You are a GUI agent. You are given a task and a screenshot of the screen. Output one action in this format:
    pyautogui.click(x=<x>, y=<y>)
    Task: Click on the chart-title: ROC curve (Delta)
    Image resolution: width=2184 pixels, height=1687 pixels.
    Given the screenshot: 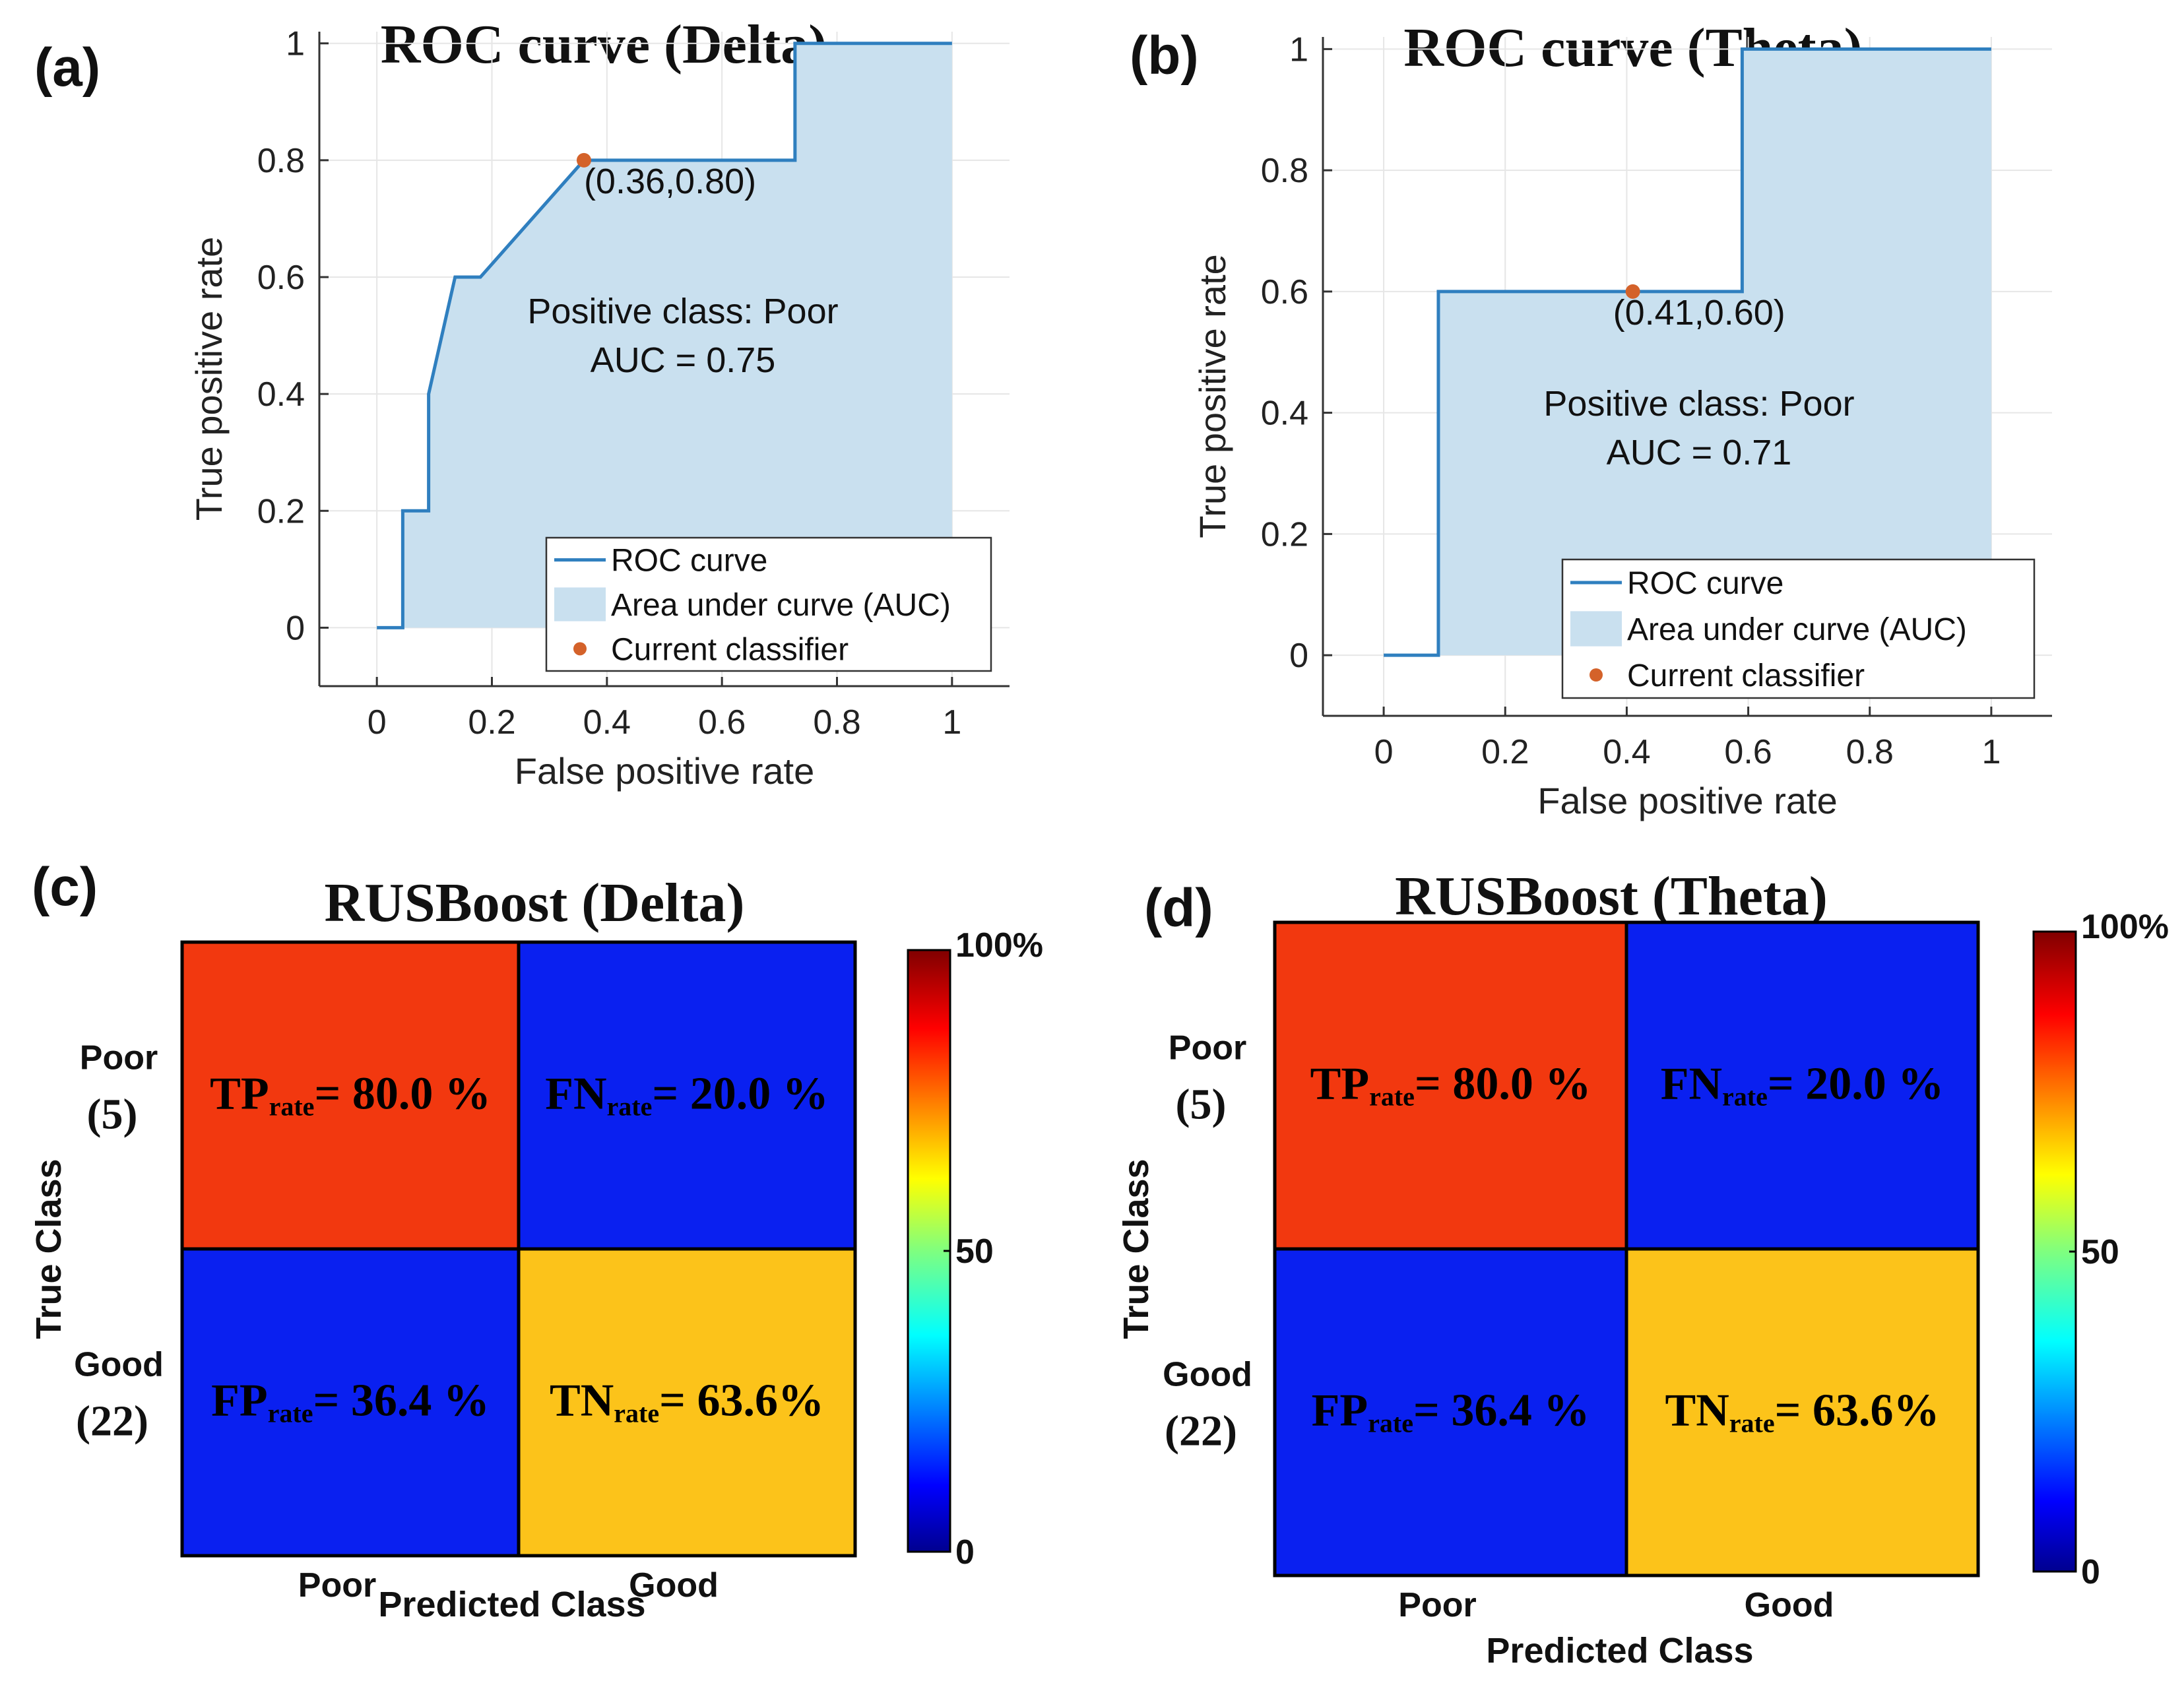 What is the action you would take?
    pyautogui.click(x=604, y=44)
    